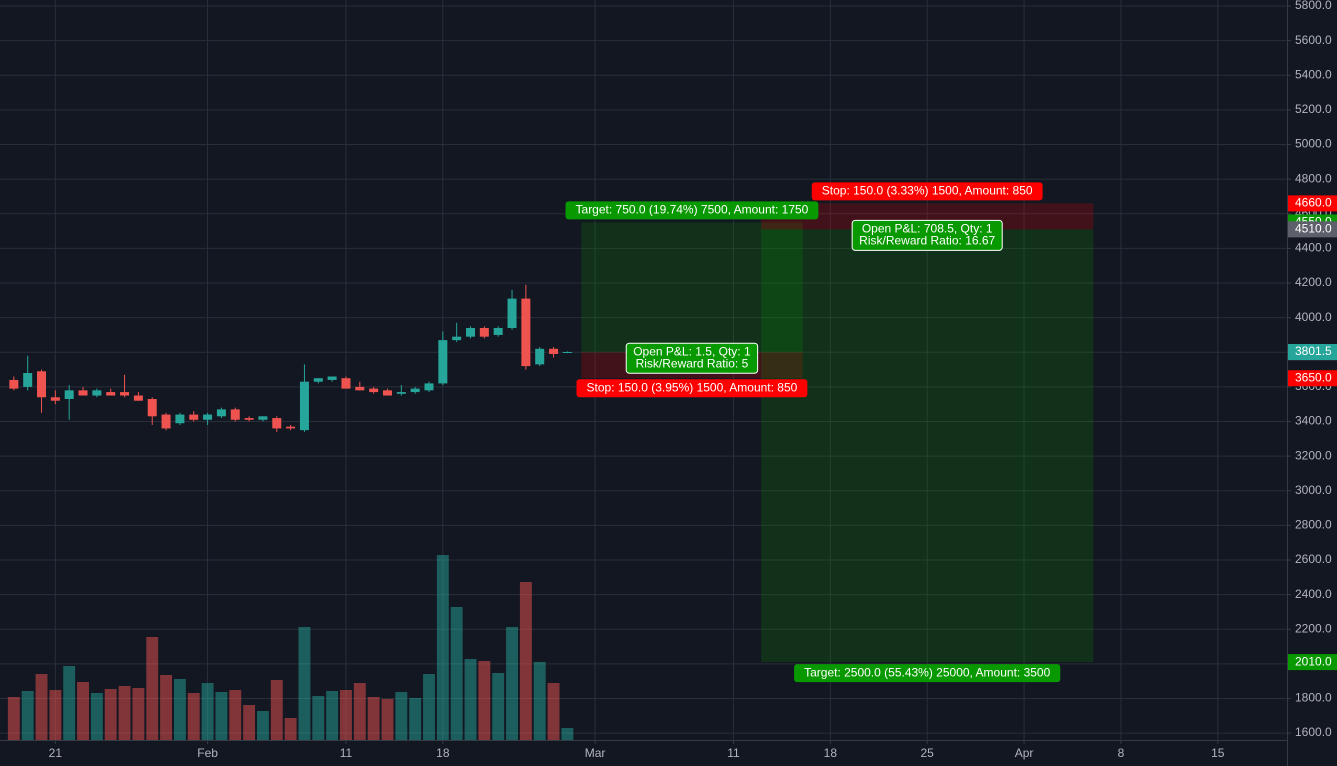 The image size is (1337, 766). What do you see at coordinates (1312, 662) in the screenshot?
I see `target-price-label-box` at bounding box center [1312, 662].